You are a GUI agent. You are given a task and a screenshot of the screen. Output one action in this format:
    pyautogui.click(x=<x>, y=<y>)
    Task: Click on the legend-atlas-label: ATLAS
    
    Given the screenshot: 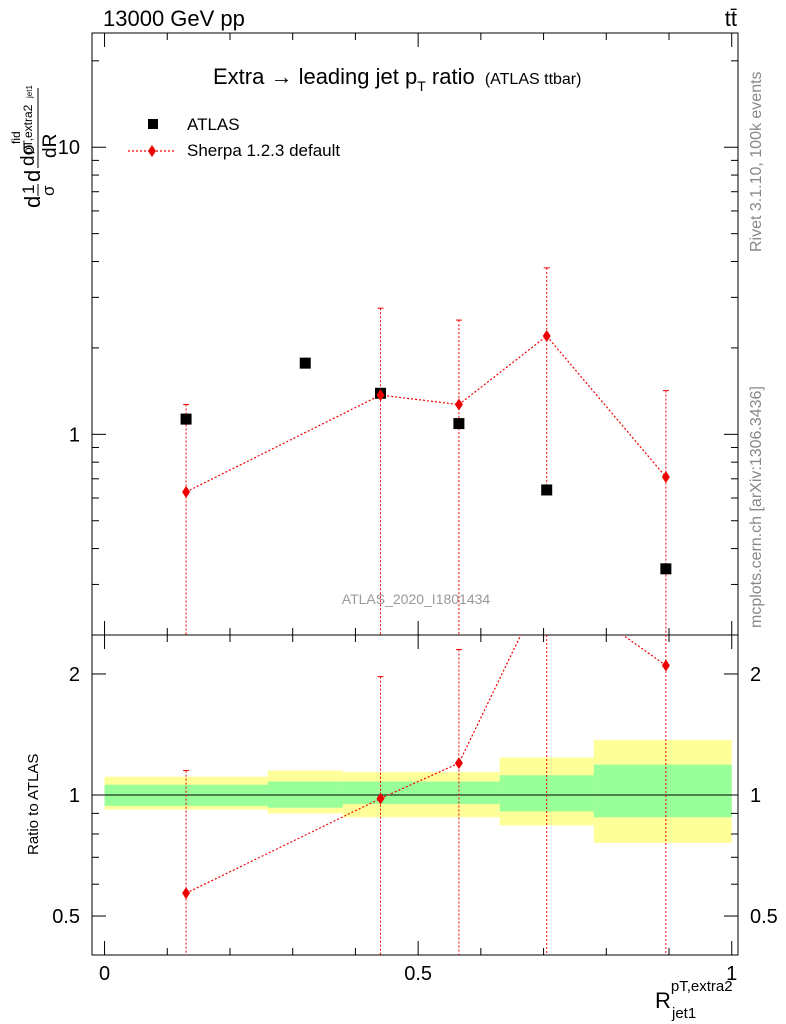 What is the action you would take?
    pyautogui.click(x=213, y=124)
    